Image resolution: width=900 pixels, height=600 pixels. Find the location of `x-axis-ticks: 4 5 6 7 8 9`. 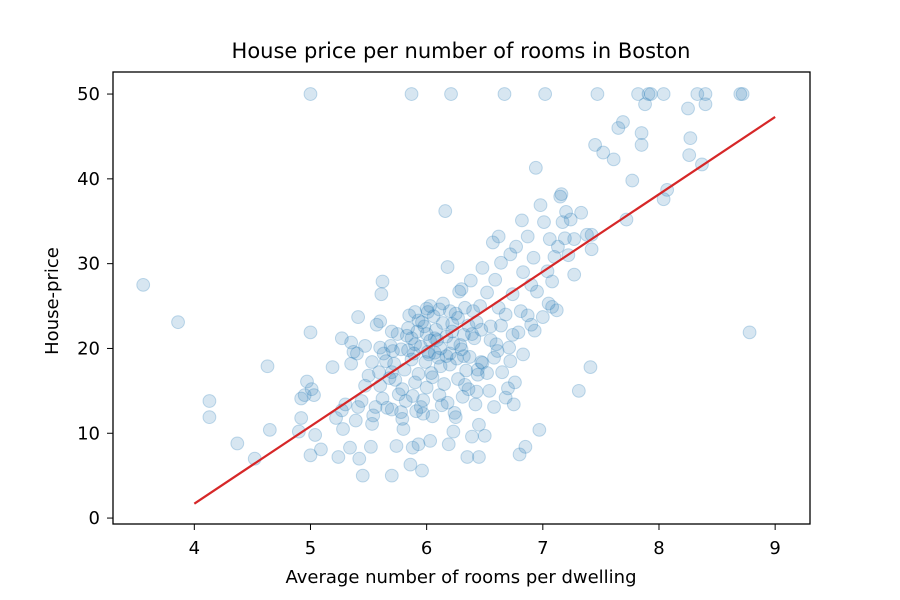

x-axis-ticks: 4 5 6 7 8 9 is located at coordinates (485, 541).